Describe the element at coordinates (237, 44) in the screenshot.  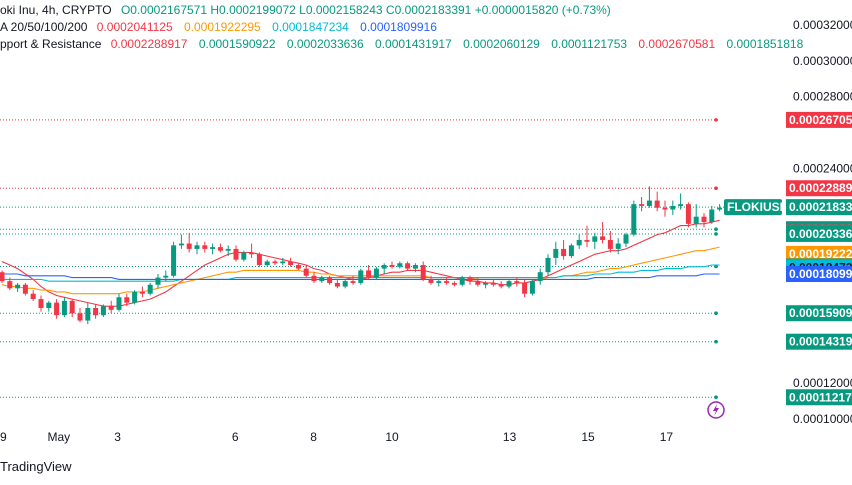
I see `legend-sr-value: 0.0001590922` at that location.